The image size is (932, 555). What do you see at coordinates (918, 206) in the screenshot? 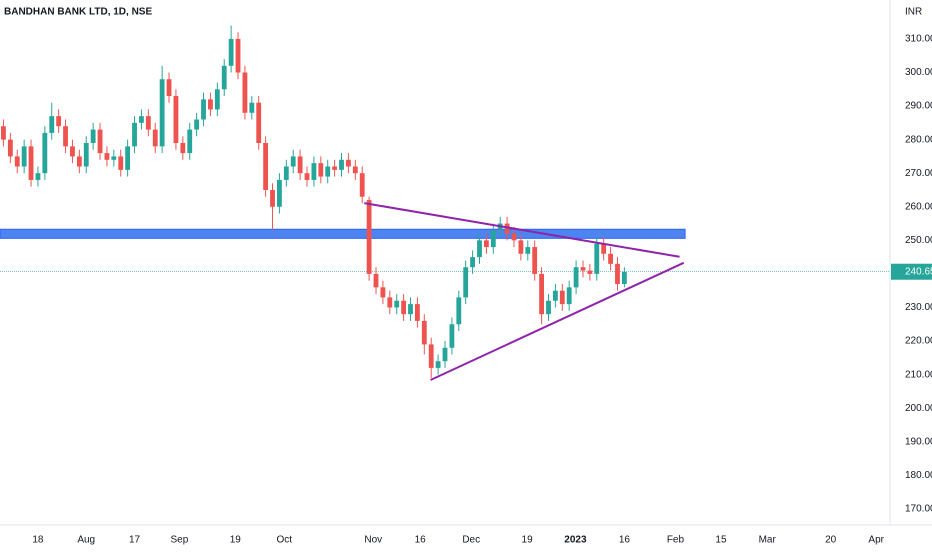
I see `y-tick-label: 260.00` at bounding box center [918, 206].